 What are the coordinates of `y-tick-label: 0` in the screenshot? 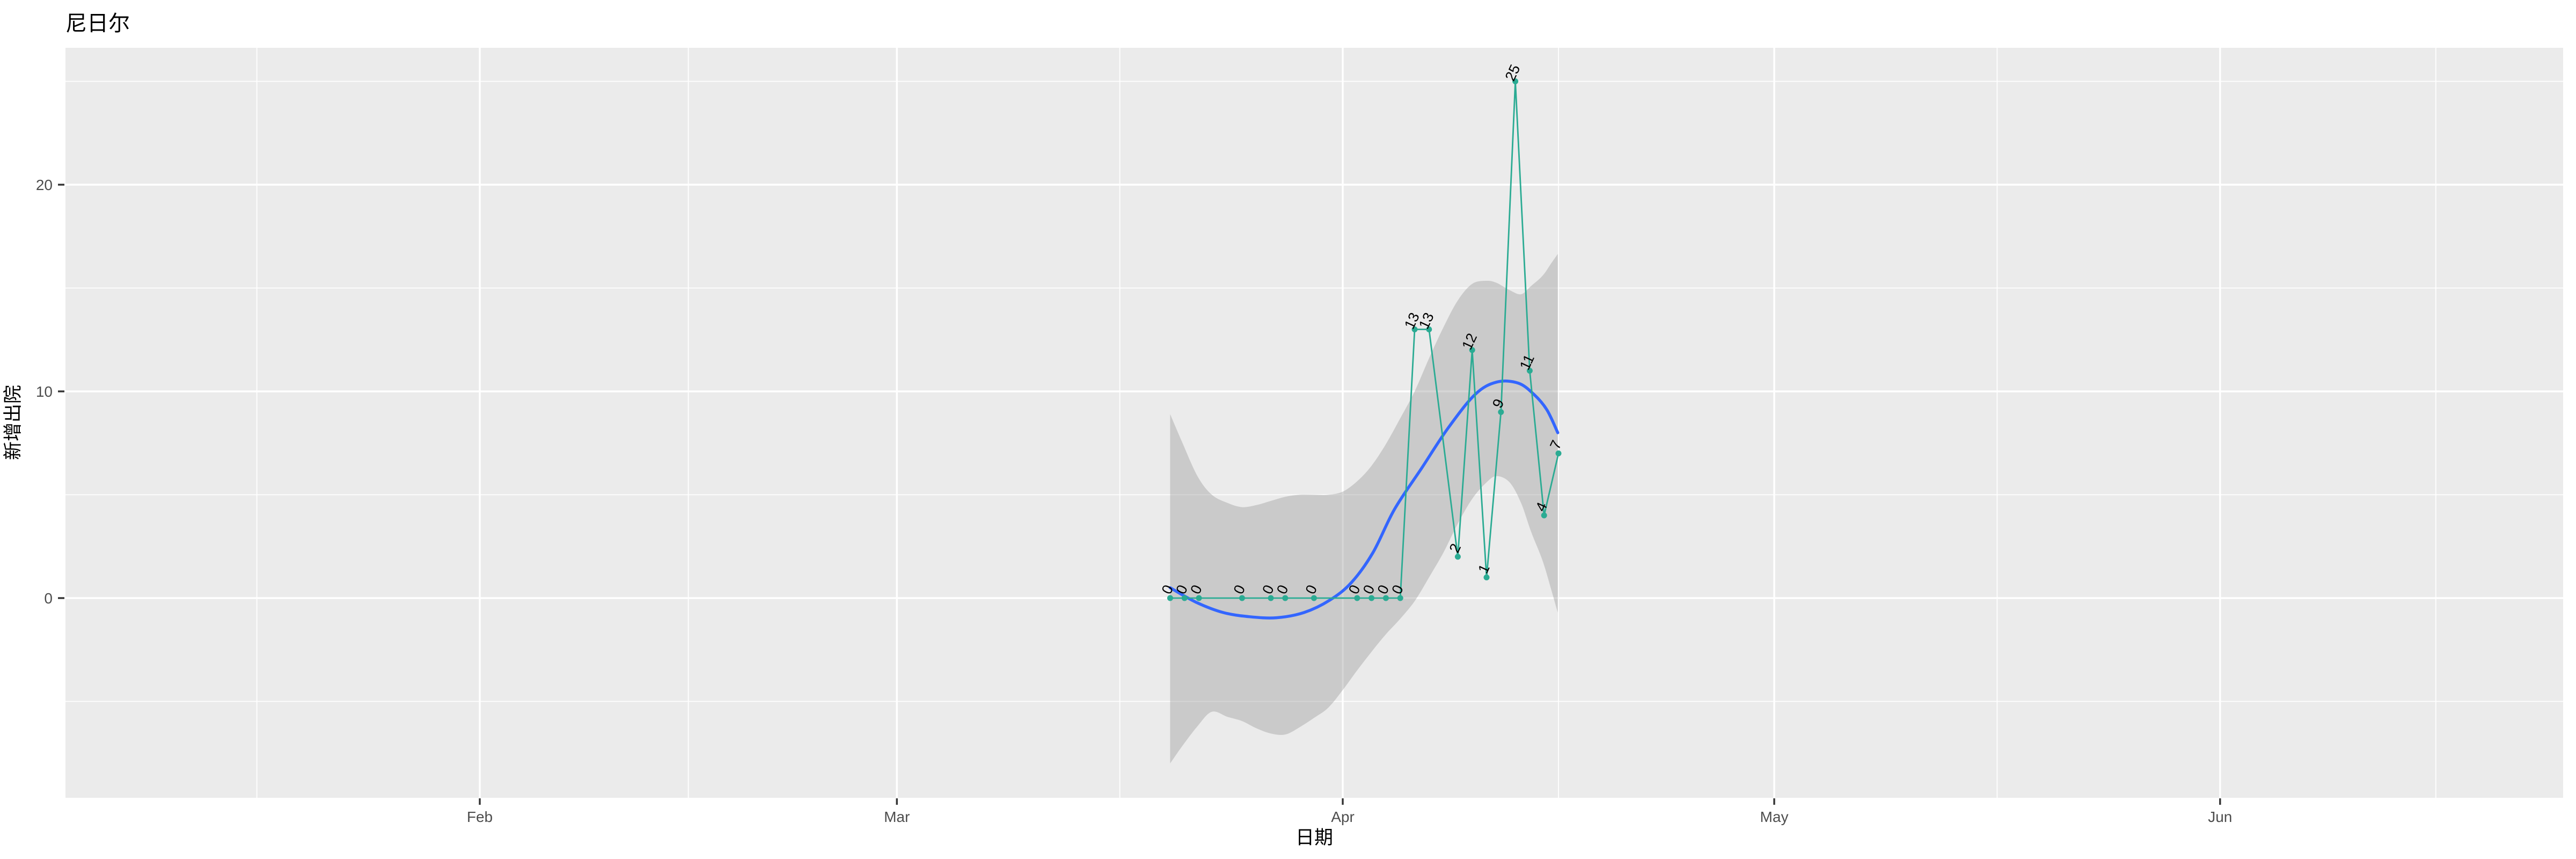 It's located at (48, 598).